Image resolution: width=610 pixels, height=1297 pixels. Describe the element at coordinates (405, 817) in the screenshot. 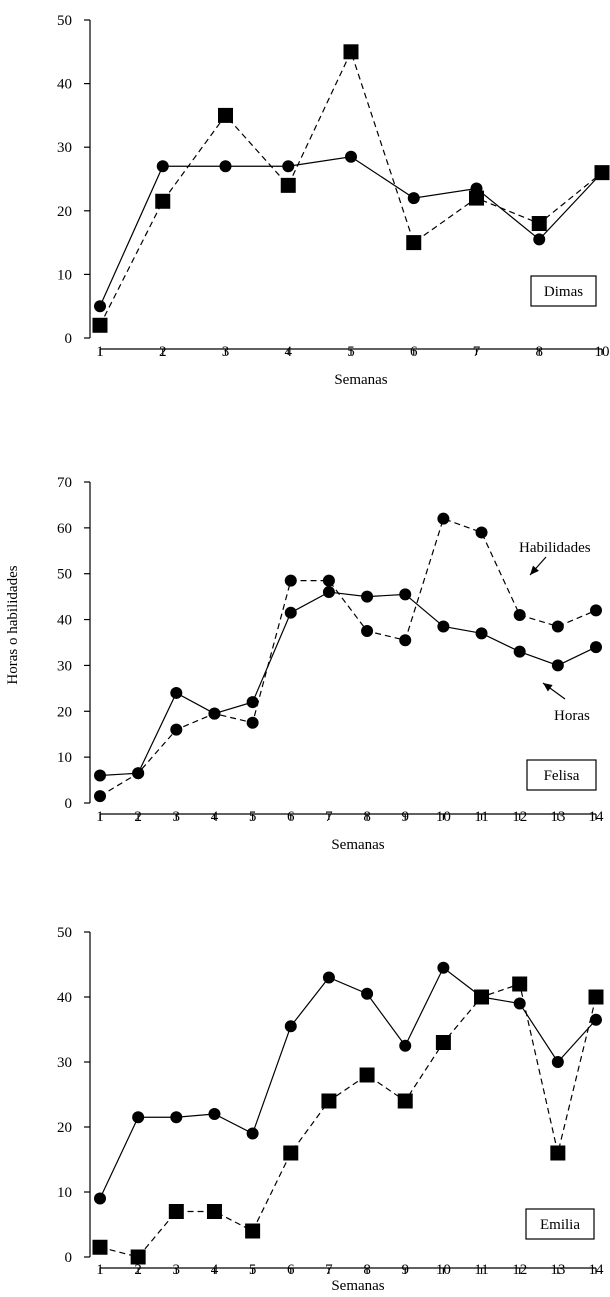

I see `x-tick-label: 9` at that location.